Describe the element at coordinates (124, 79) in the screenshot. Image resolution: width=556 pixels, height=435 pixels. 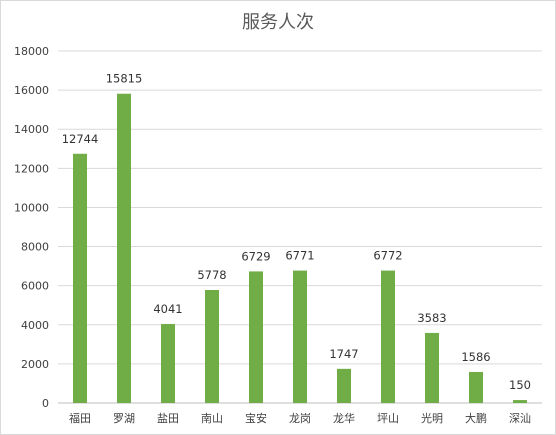
I see `data-label: 15815` at that location.